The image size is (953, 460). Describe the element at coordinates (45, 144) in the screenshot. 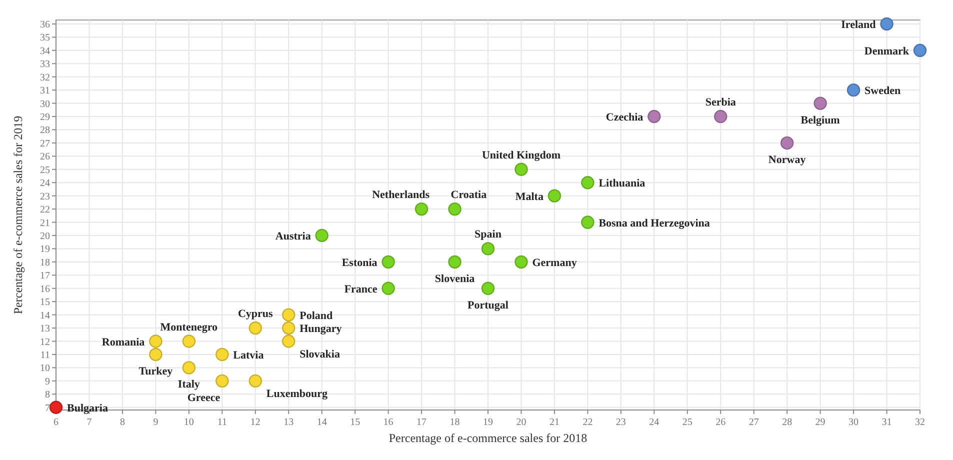

I see `y-tick-label: 27` at that location.